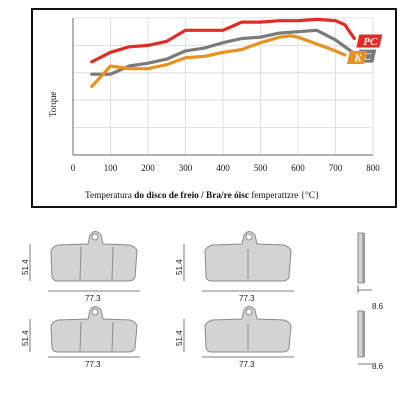 The height and width of the screenshot is (420, 420). Describe the element at coordinates (364, 49) in the screenshot. I see `chart-labels: PC CK` at that location.